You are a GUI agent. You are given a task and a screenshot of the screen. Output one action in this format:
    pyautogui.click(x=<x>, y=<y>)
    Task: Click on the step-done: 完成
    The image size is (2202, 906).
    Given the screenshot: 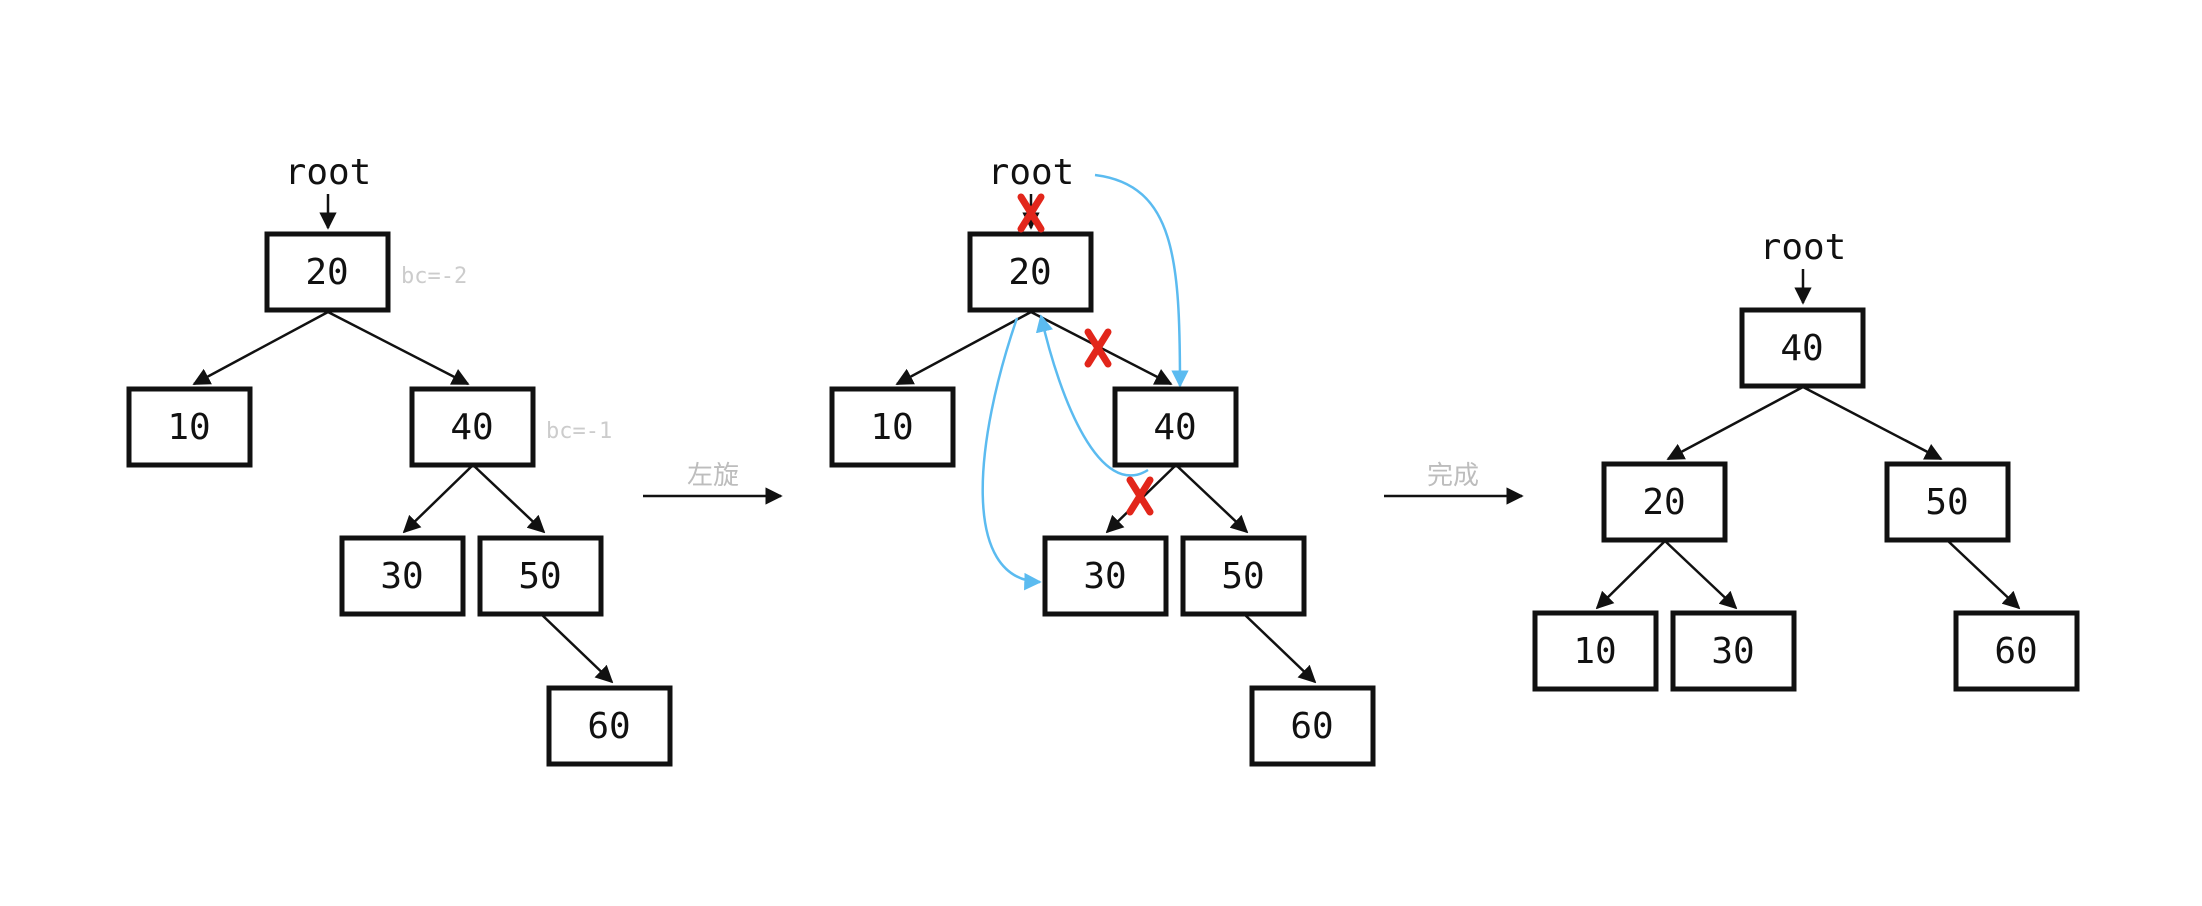 What is the action you would take?
    pyautogui.click(x=1454, y=483)
    